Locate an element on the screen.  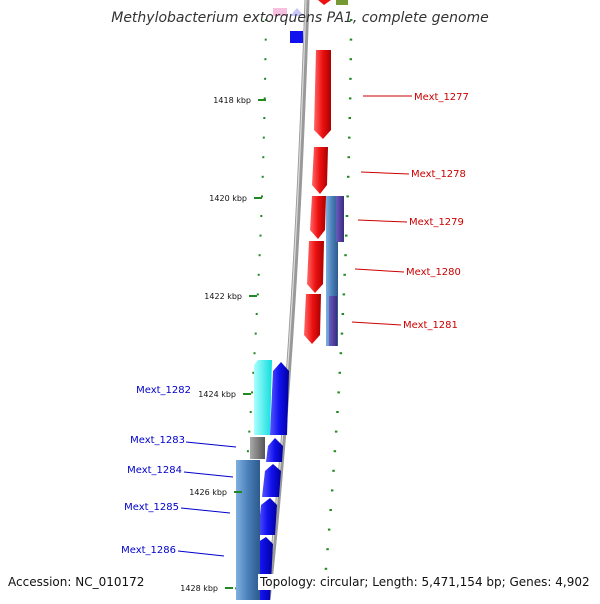
domain-feature-steel-reverse is located at coordinates (248, 530).